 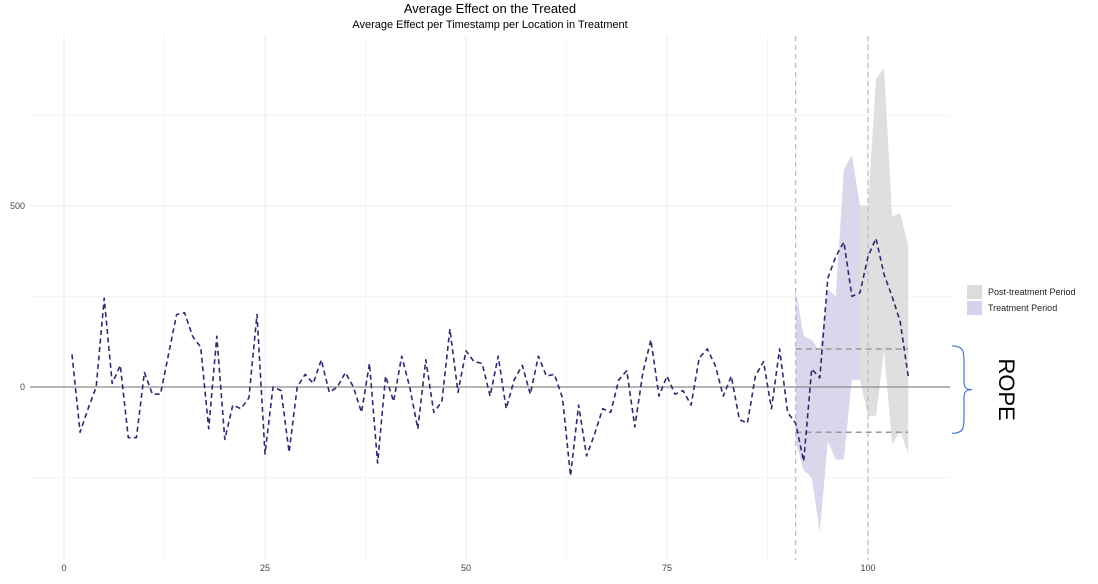 What do you see at coordinates (63, 568) in the screenshot?
I see `x-tick-label: 0` at bounding box center [63, 568].